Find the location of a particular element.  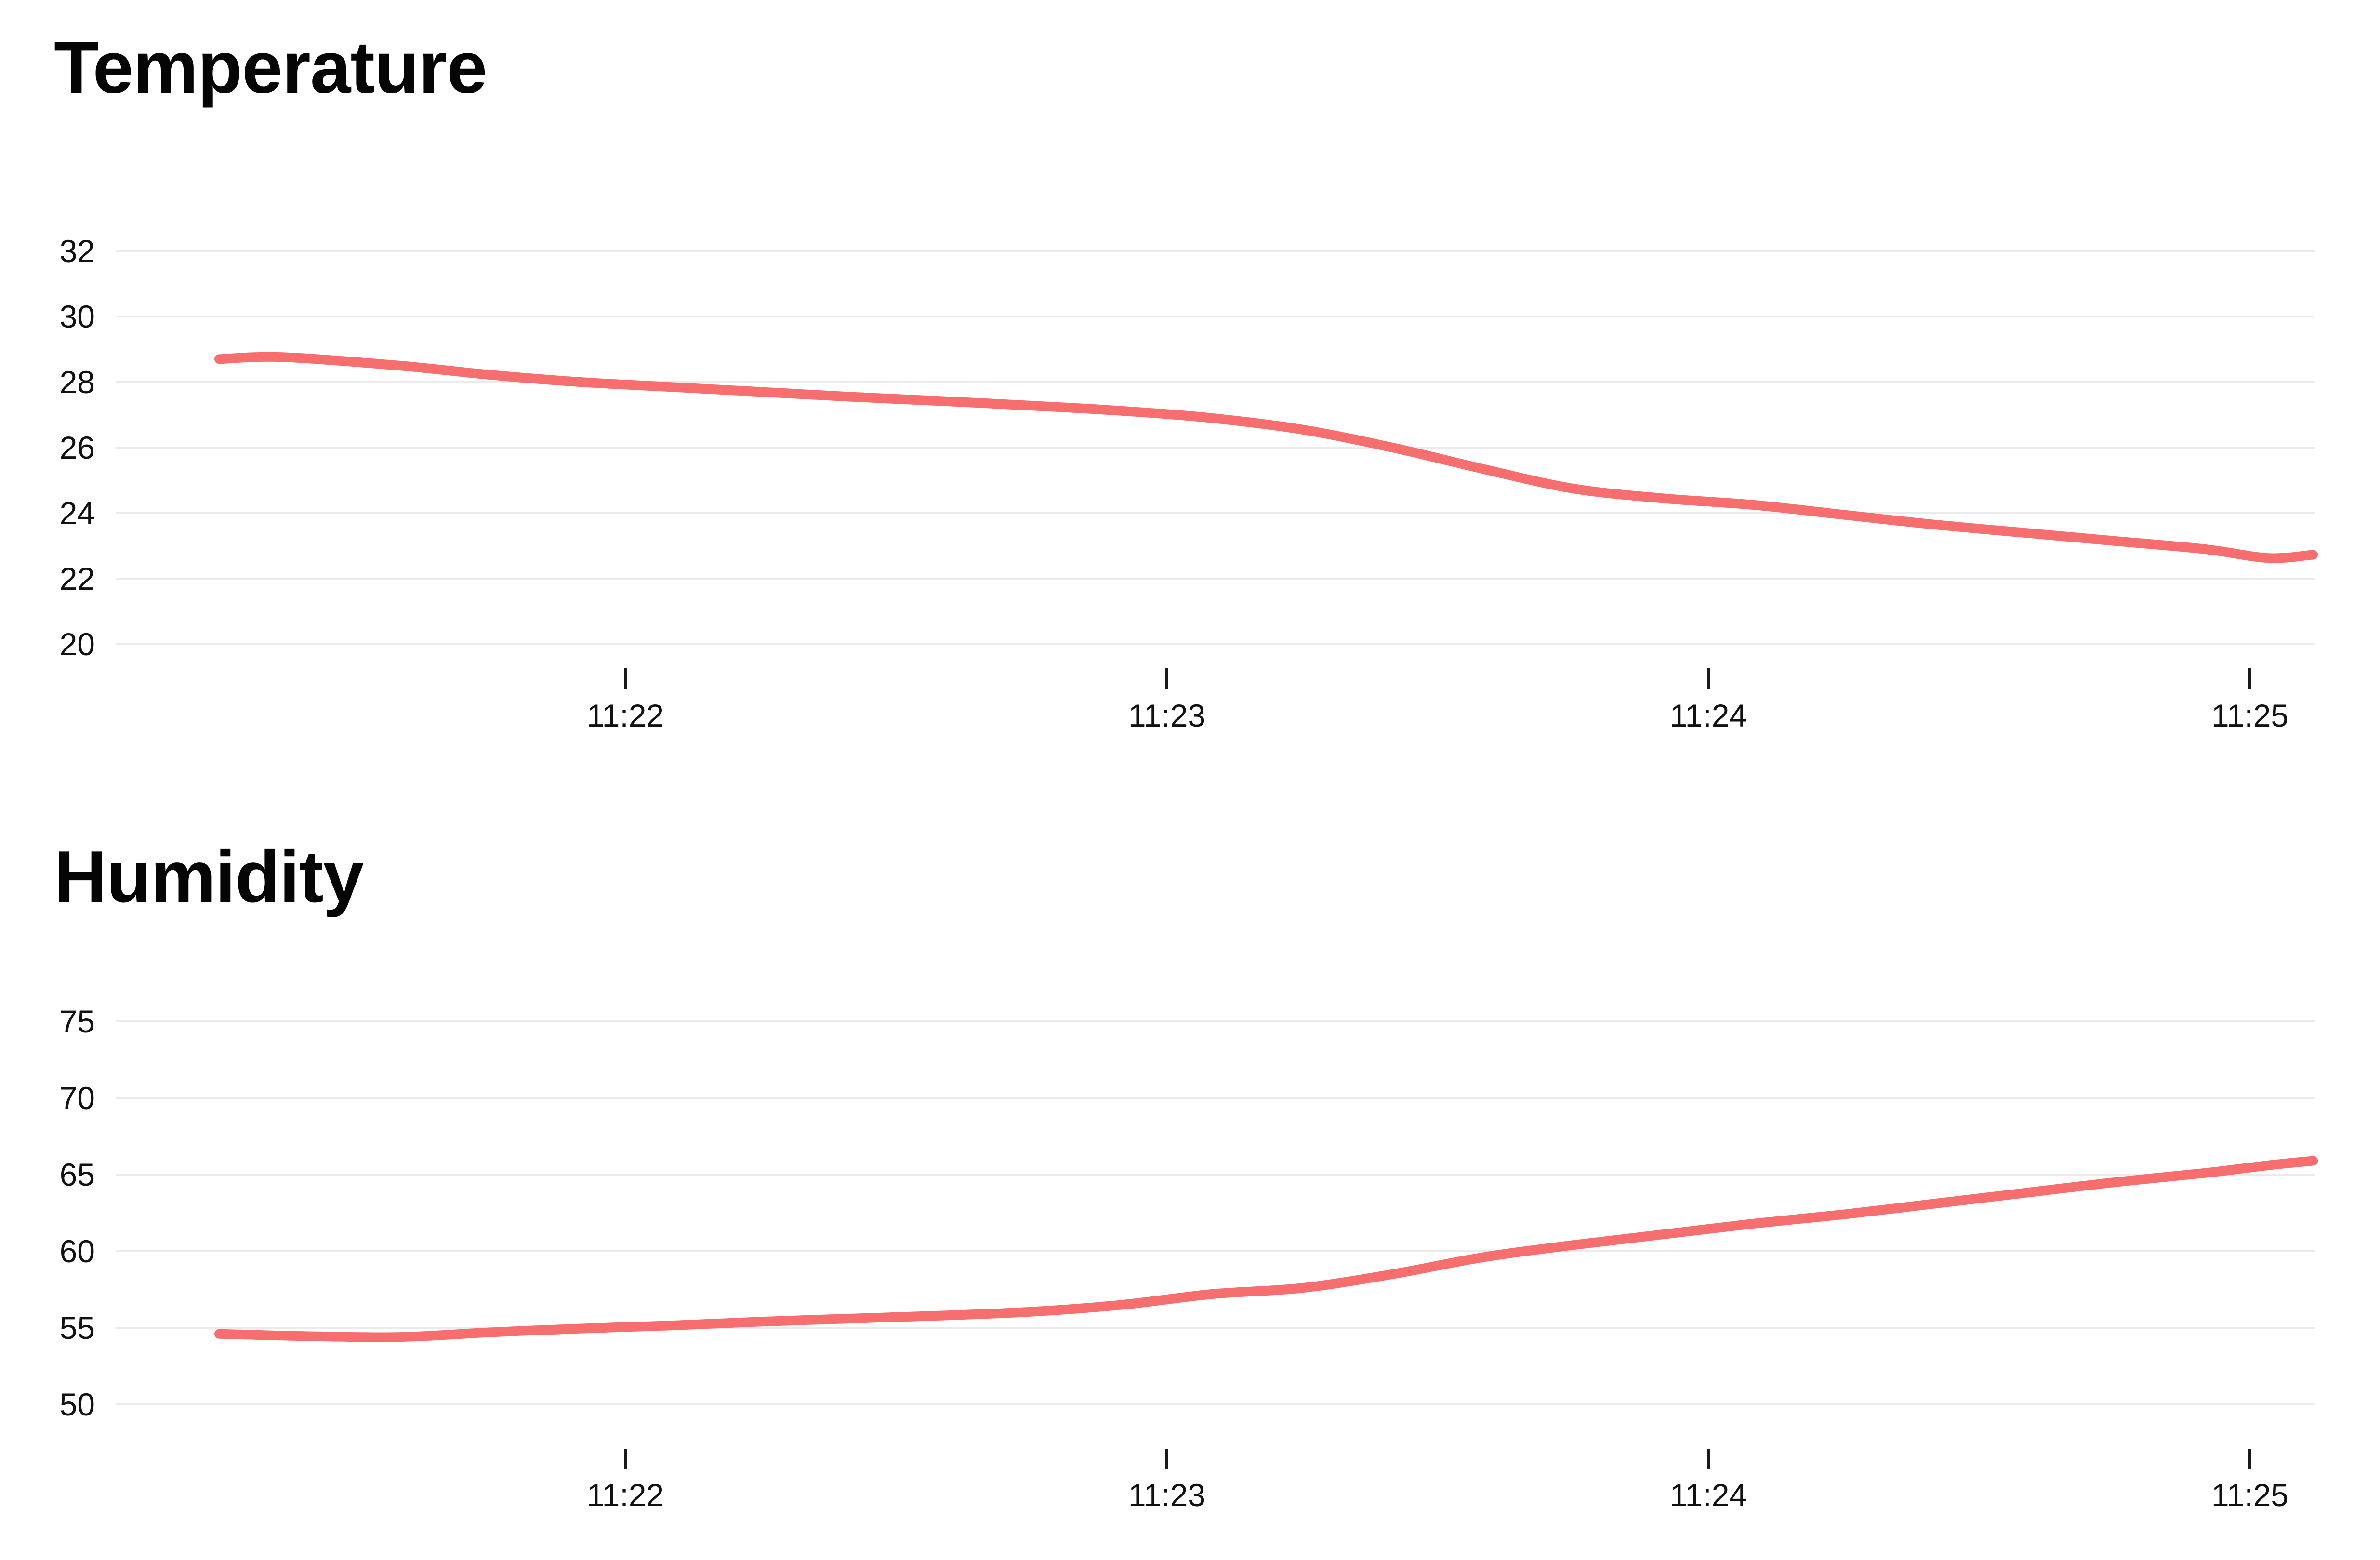

y-tick-label: 20 is located at coordinates (77, 644).